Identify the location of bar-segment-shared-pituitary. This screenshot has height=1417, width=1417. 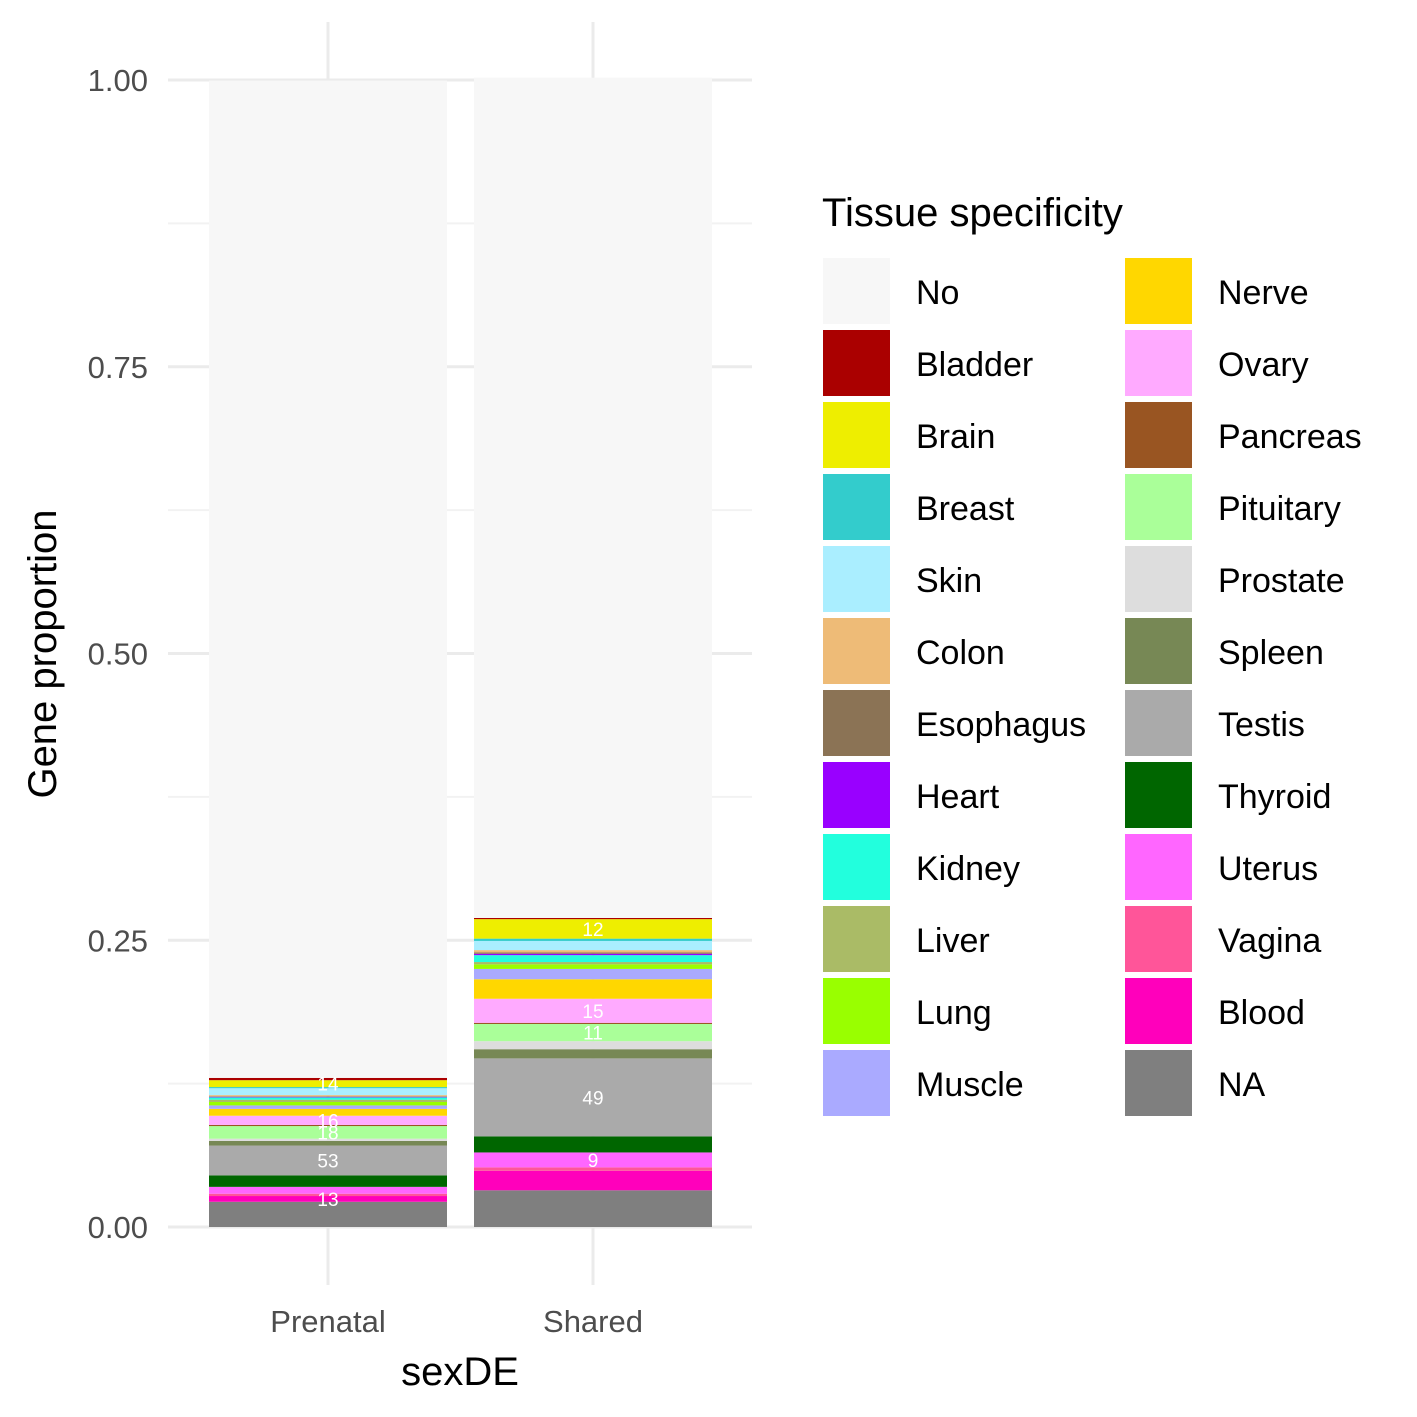
(593, 1032).